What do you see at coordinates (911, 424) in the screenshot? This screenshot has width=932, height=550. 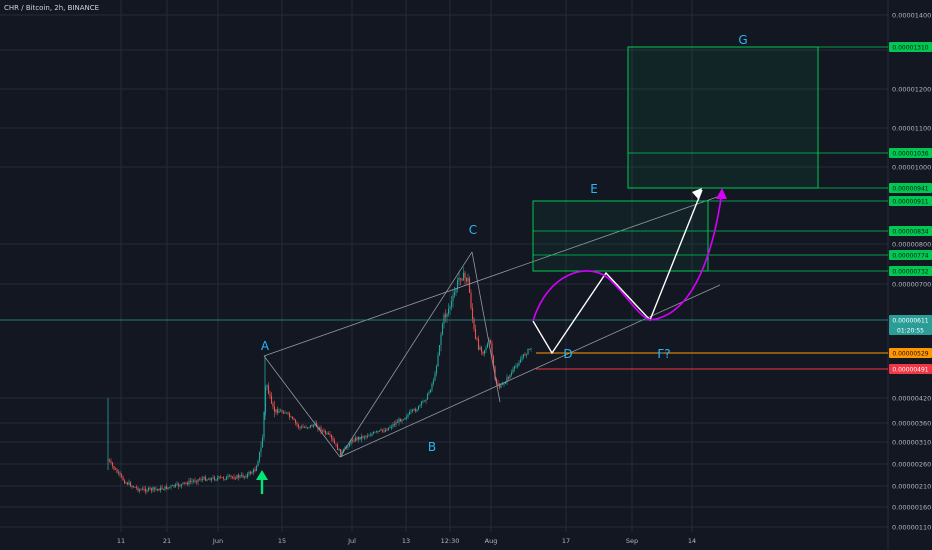 I see `y-tick-label: 0.00000360` at bounding box center [911, 424].